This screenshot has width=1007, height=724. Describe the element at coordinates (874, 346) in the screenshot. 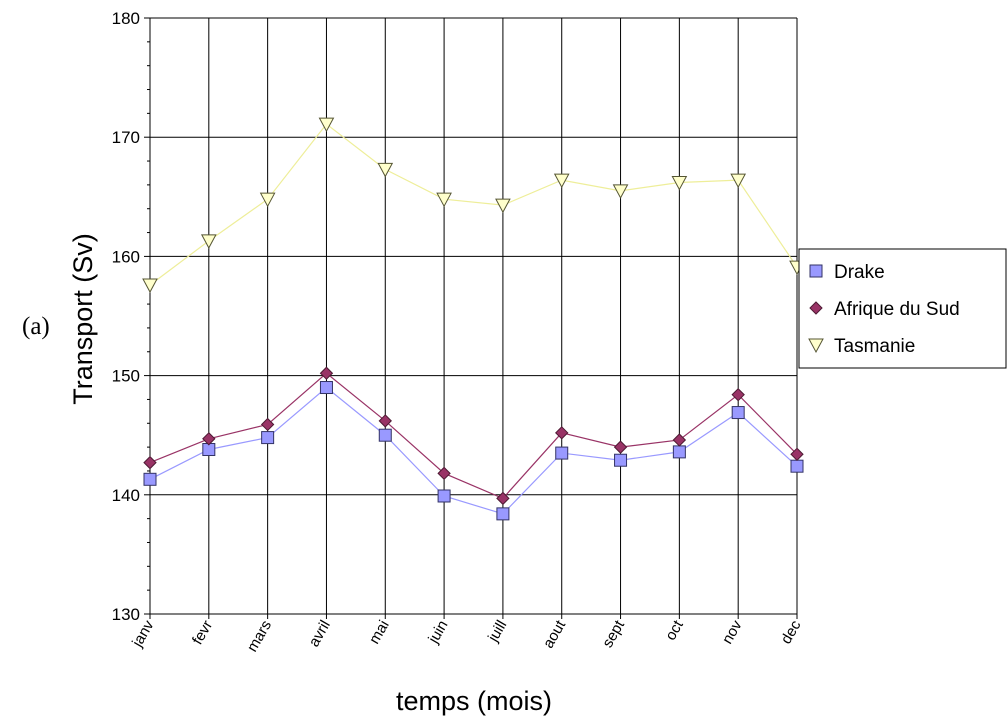

I see `legend-label-tasmanie: Tasmanie` at that location.